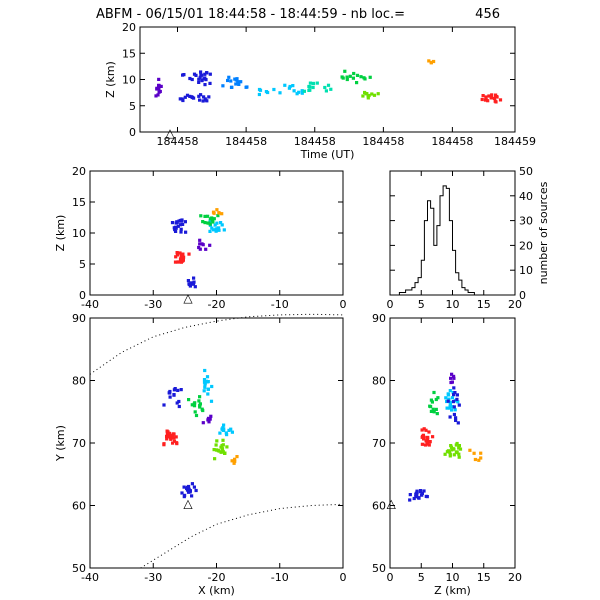  Describe the element at coordinates (153, 304) in the screenshot. I see `x-tick-label: -30` at that location.